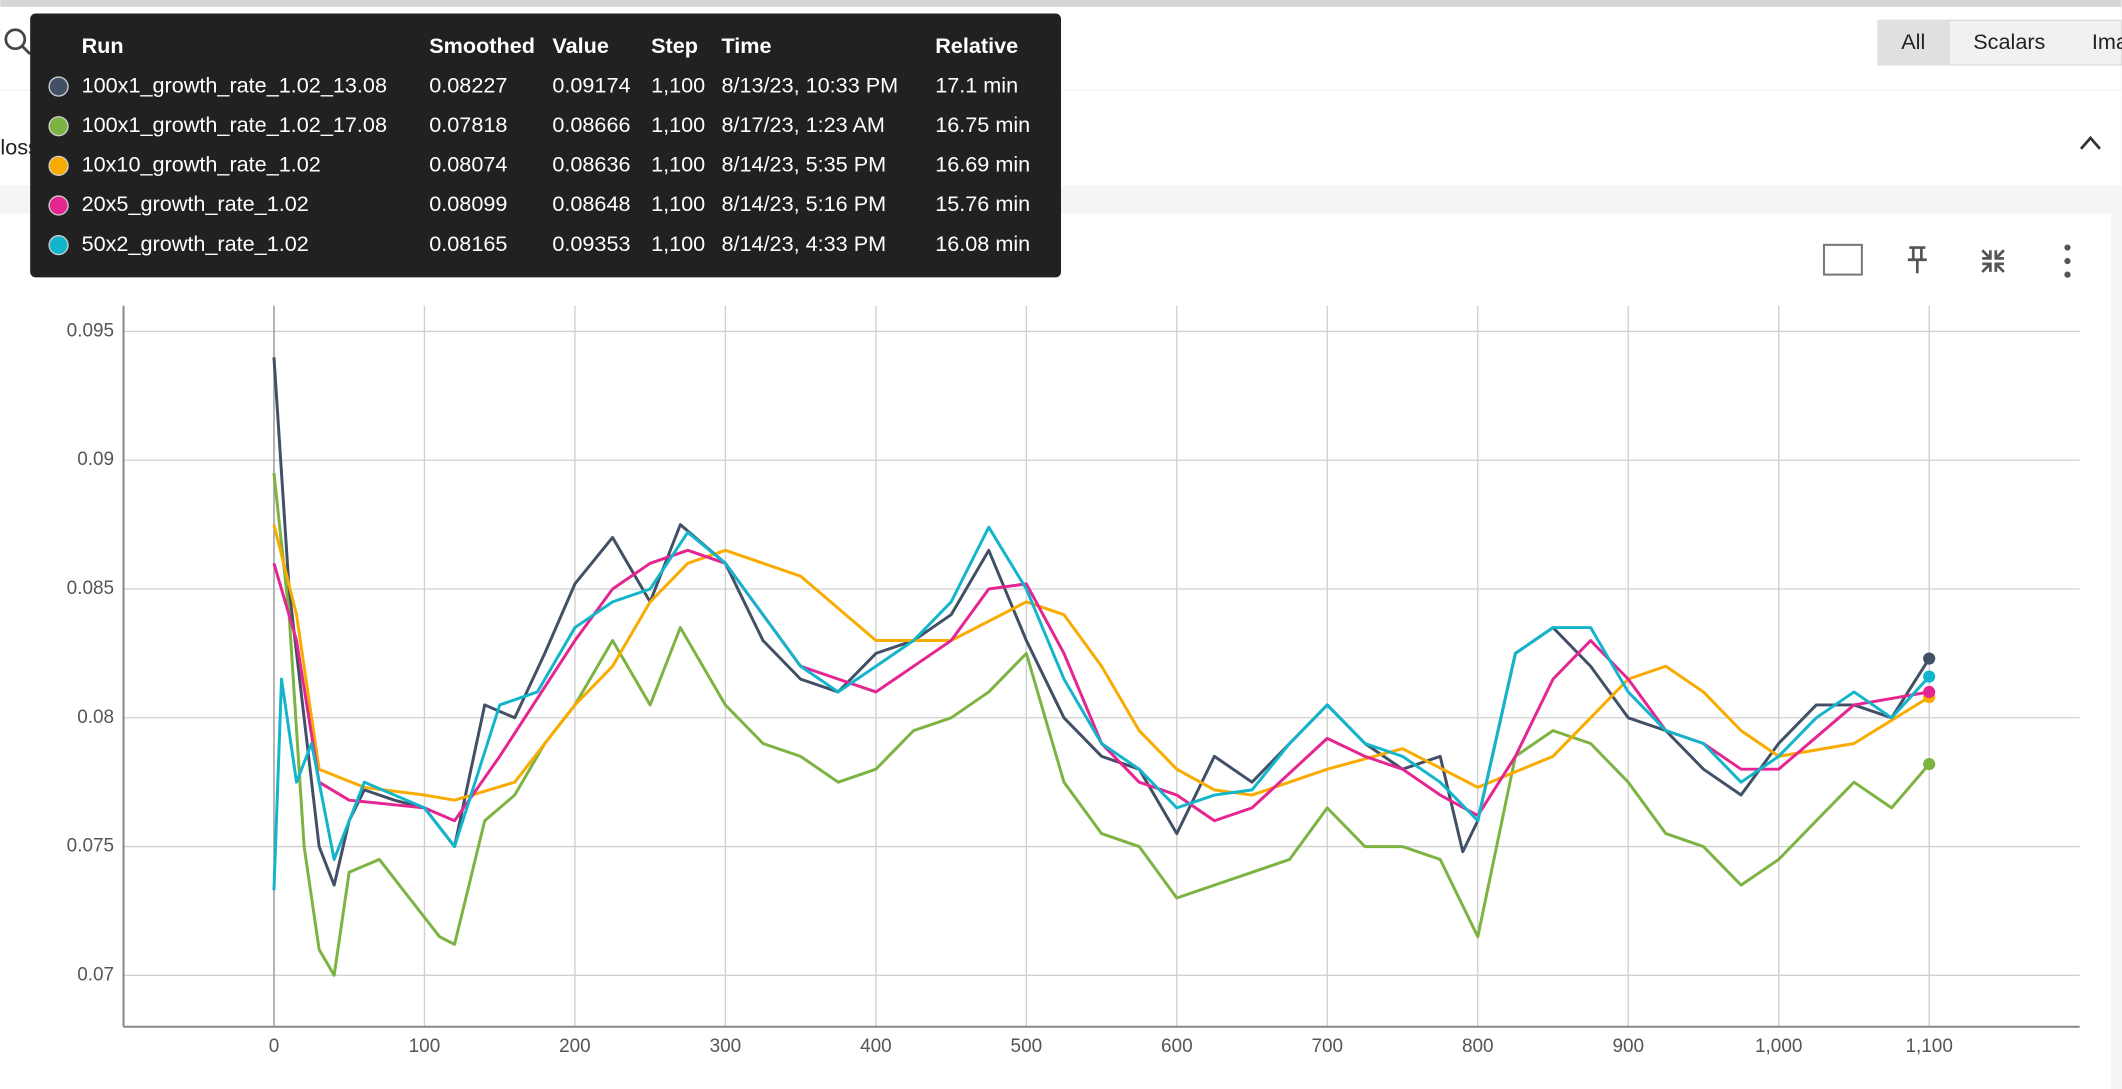 This screenshot has width=2122, height=1089. What do you see at coordinates (580, 45) in the screenshot?
I see `tooltip-header: Value` at bounding box center [580, 45].